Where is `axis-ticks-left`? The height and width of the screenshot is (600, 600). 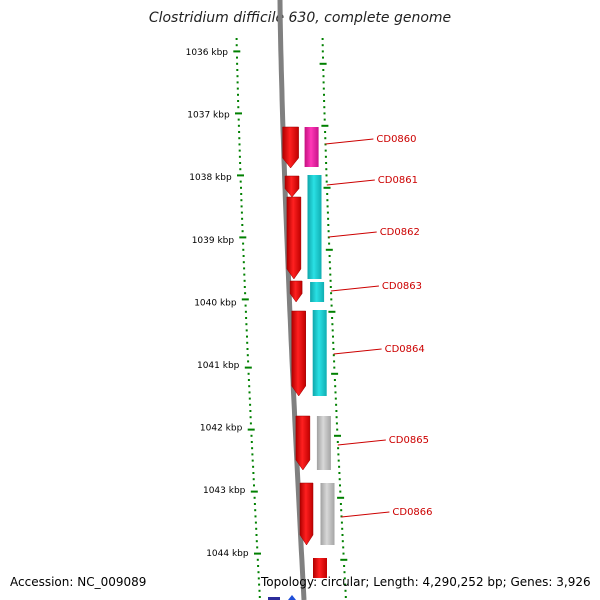
axis-ticks-left is located at coordinates (247, 318).